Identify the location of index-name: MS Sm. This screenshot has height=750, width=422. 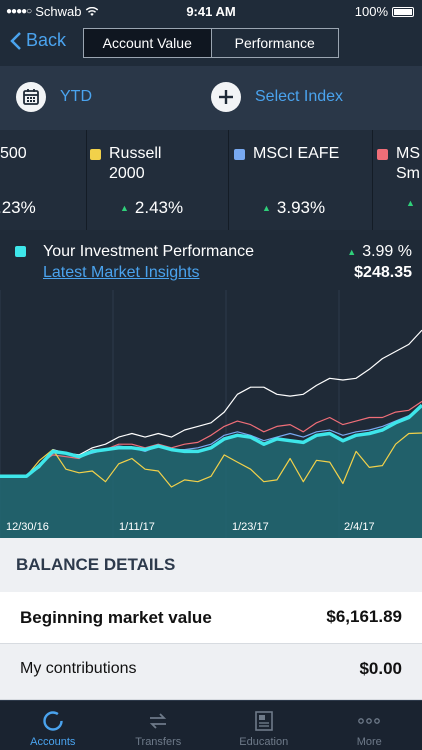
(408, 163).